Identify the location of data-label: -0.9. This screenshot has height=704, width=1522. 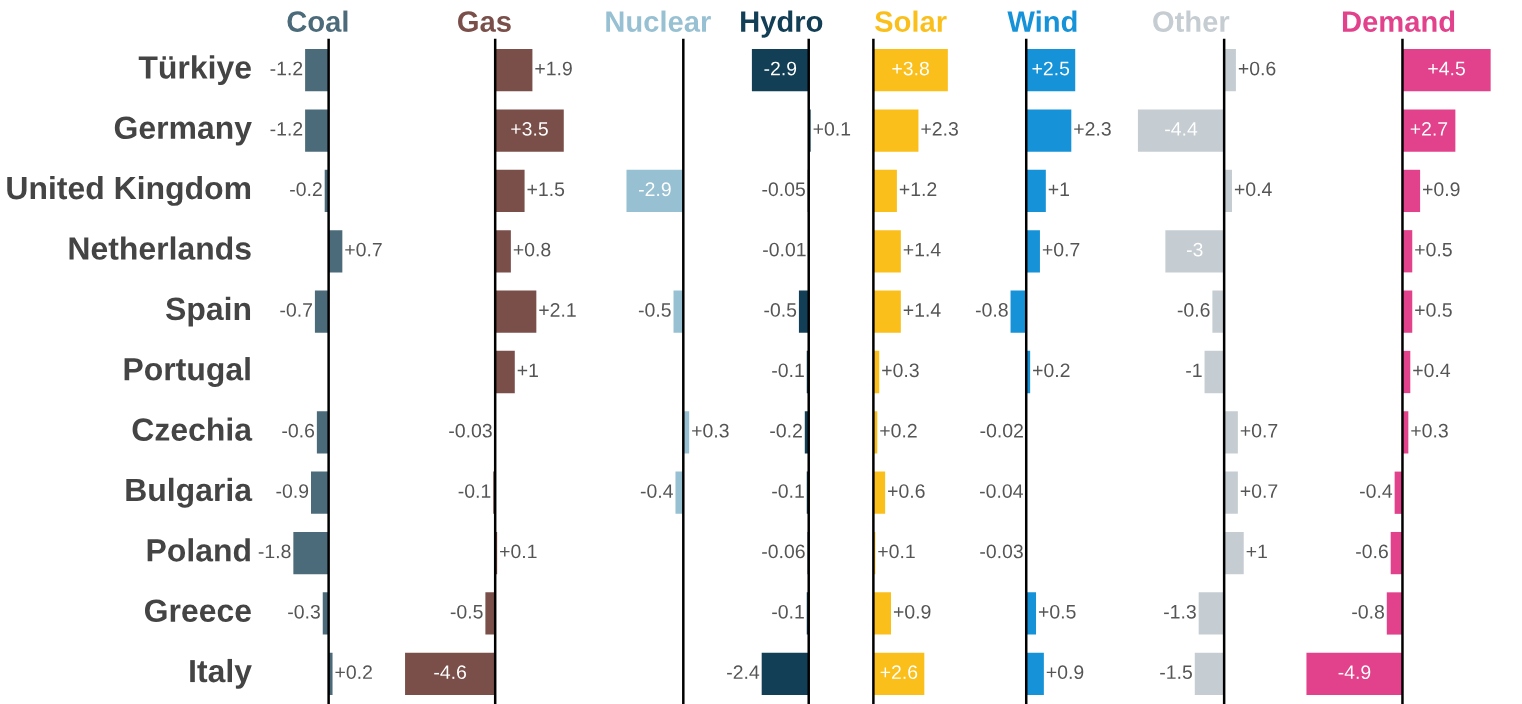
(292, 491).